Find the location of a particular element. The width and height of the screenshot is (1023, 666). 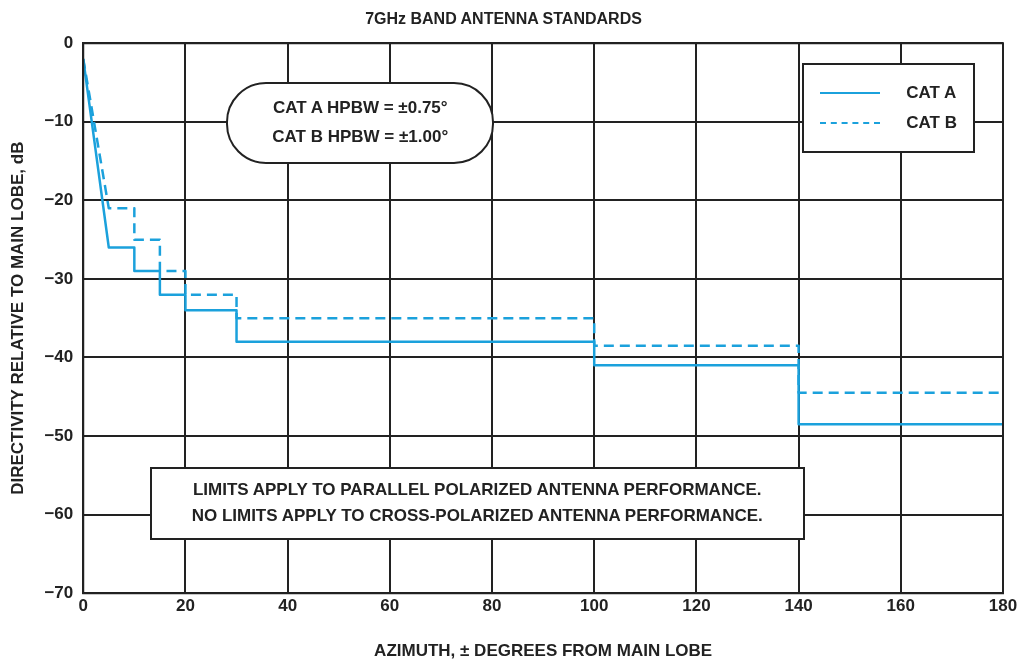

y-tick-label: −60 is located at coordinates (59, 514).